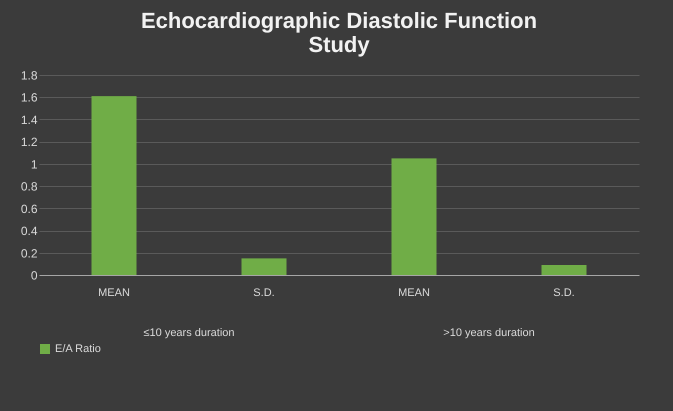 This screenshot has width=673, height=411. I want to click on y-tick-label: 1, so click(34, 164).